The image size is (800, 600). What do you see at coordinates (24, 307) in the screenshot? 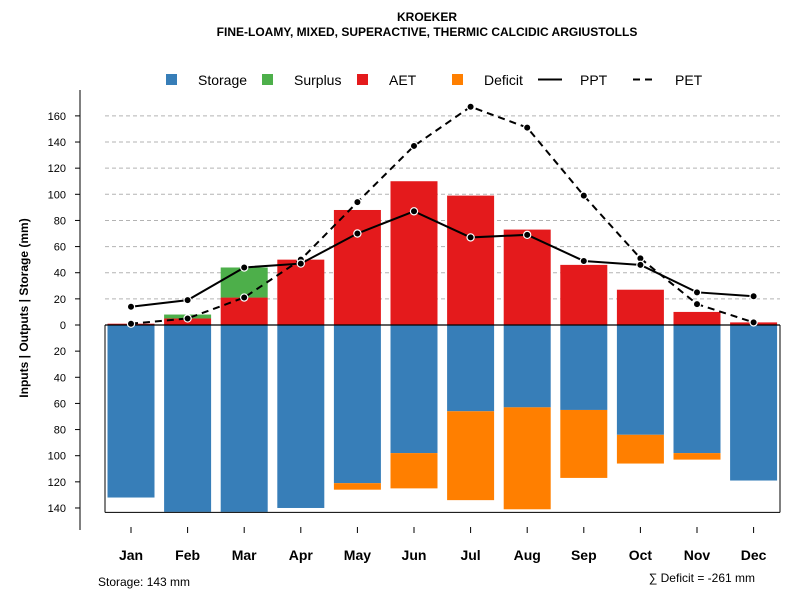
I see `y-axis-label: Inputs | Outputs | Storage (mm)` at bounding box center [24, 307].